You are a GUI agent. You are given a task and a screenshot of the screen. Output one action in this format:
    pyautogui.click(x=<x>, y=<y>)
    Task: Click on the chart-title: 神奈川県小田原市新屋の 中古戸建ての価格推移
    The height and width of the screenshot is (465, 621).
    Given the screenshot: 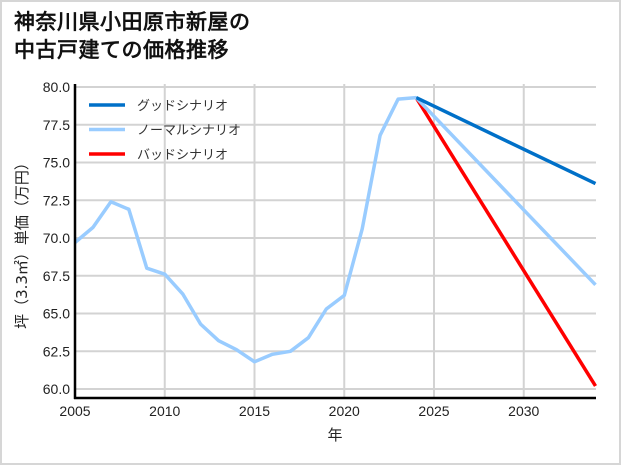 What is the action you would take?
    pyautogui.click(x=132, y=36)
    